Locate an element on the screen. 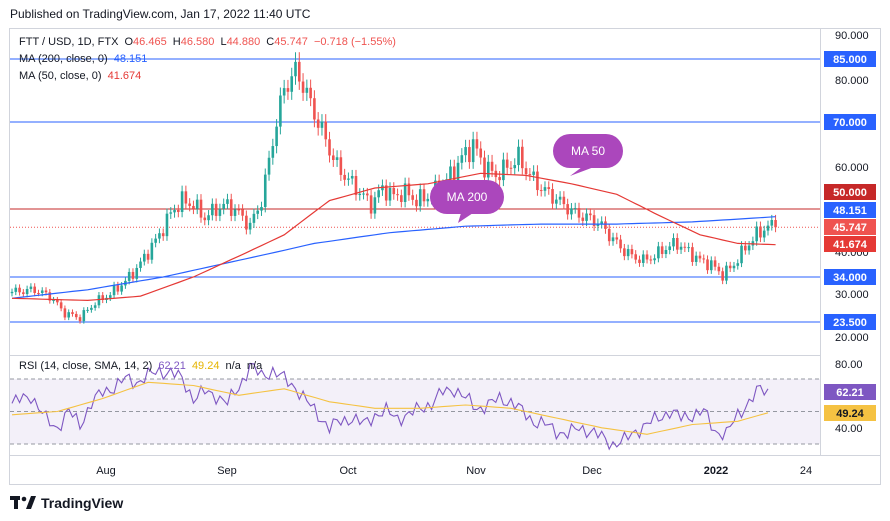 This screenshot has height=521, width=890. ohlc-open-key: O is located at coordinates (129, 42).